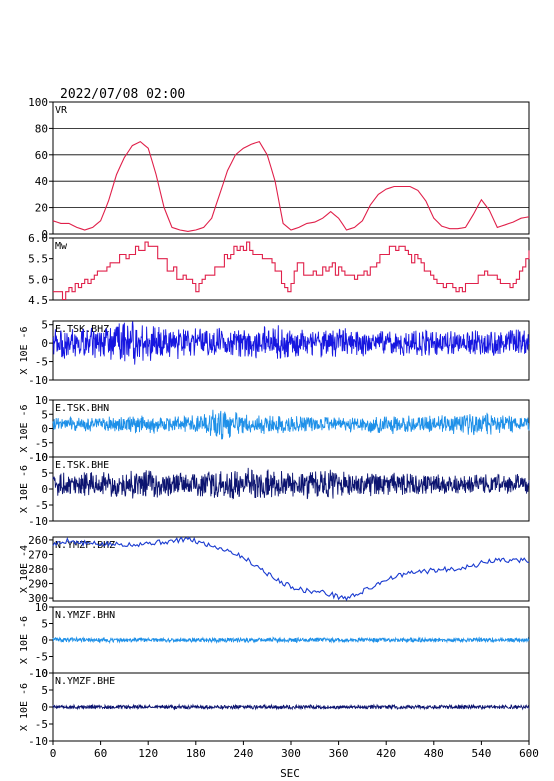 The width and height of the screenshot is (554, 781). I want to click on x-tick-label: 240, so click(243, 753).